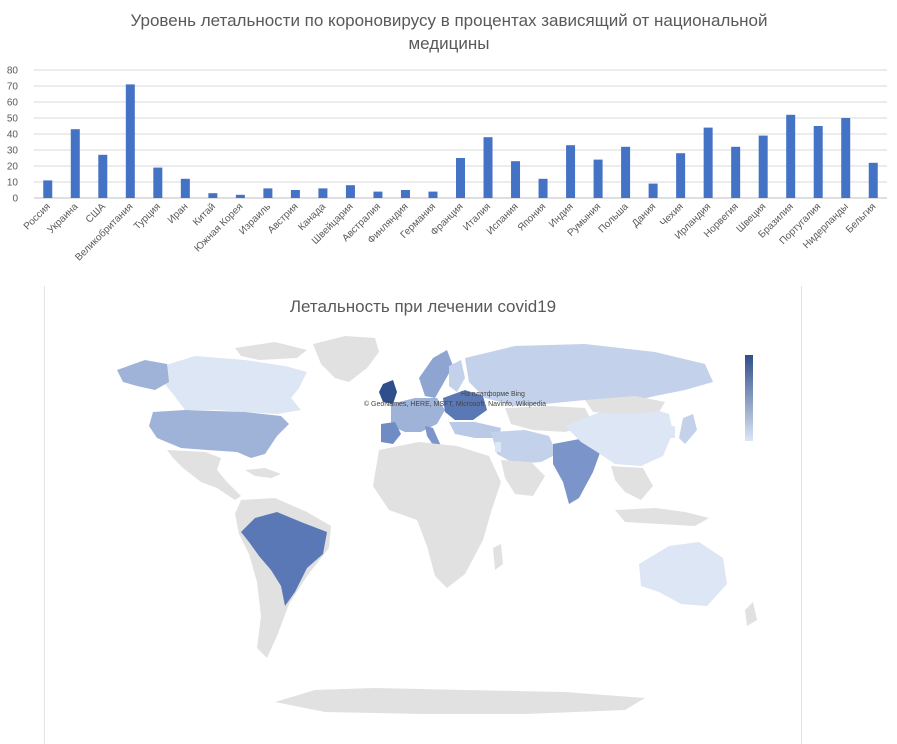 Image resolution: width=897 pixels, height=744 pixels. What do you see at coordinates (671, 432) in the screenshot?
I see `region-korea` at bounding box center [671, 432].